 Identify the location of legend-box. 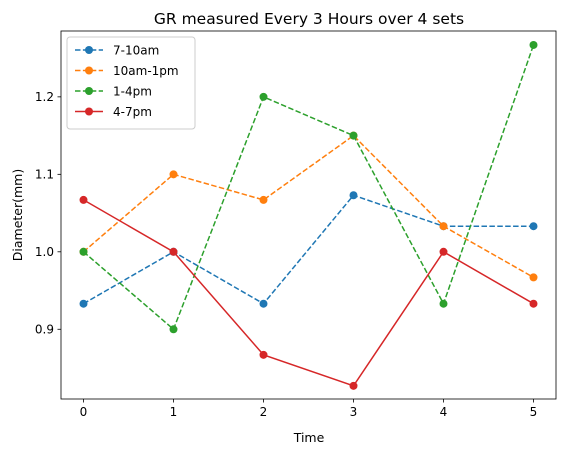
(131, 83).